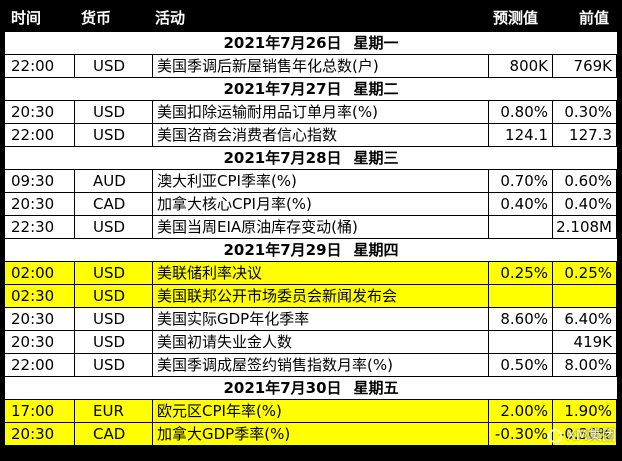 Image resolution: width=622 pixels, height=461 pixels. What do you see at coordinates (585, 227) in the screenshot?
I see `cell-previous: 2.108M` at bounding box center [585, 227].